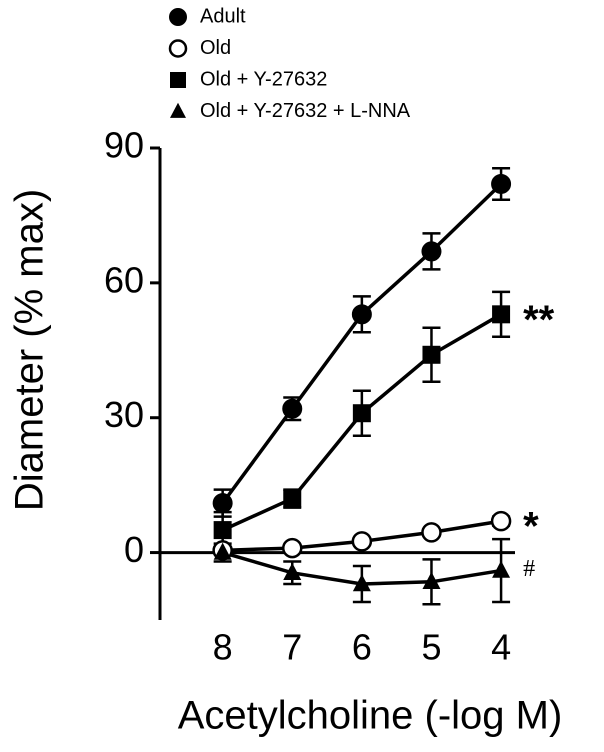 The width and height of the screenshot is (604, 752). What do you see at coordinates (531, 527) in the screenshot?
I see `annotation: *` at bounding box center [531, 527].